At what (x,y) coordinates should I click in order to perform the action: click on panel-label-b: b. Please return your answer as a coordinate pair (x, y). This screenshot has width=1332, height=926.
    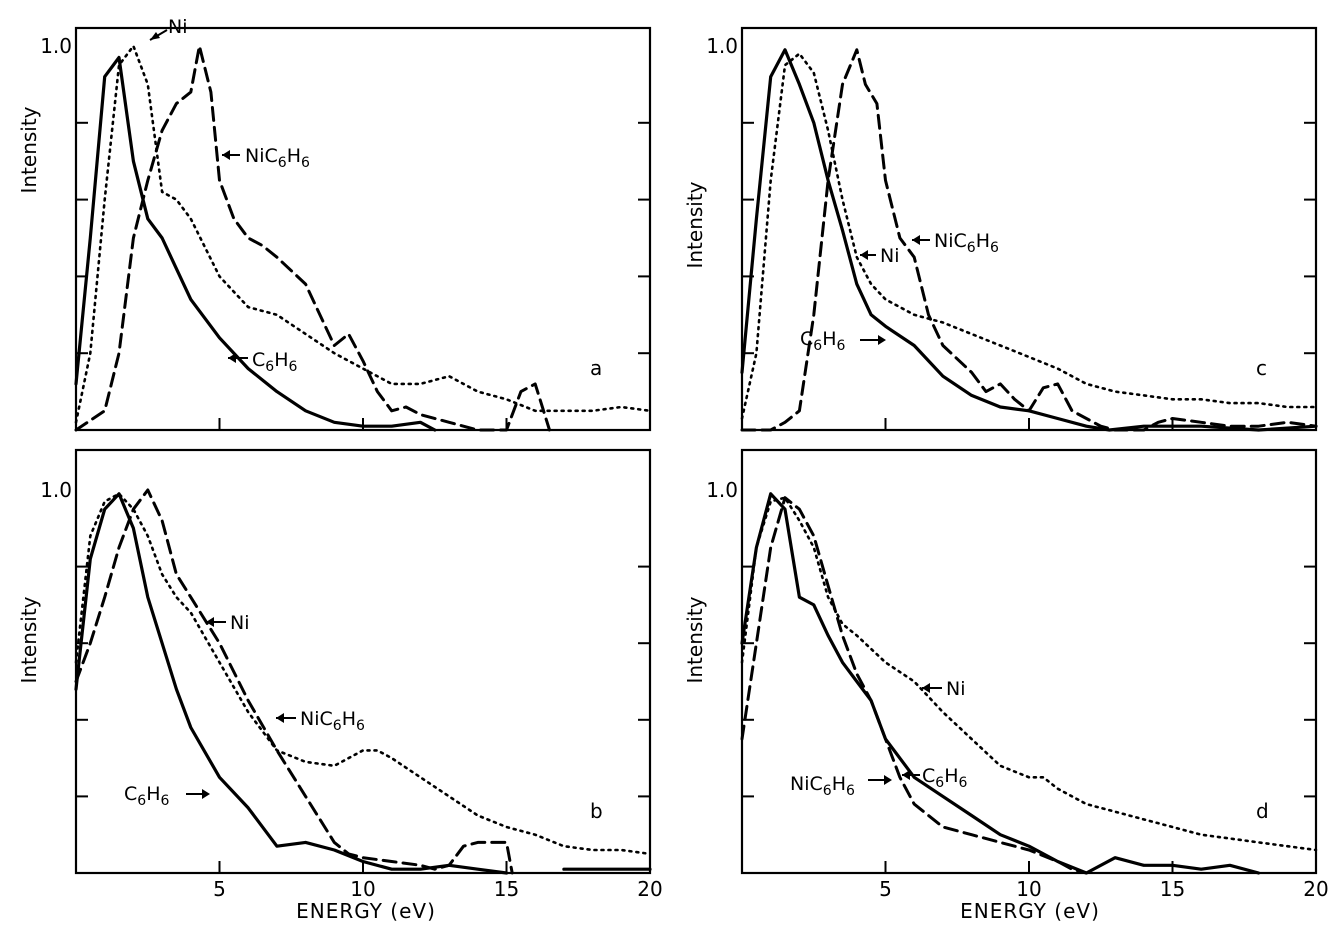
    Looking at the image, I should click on (596, 811).